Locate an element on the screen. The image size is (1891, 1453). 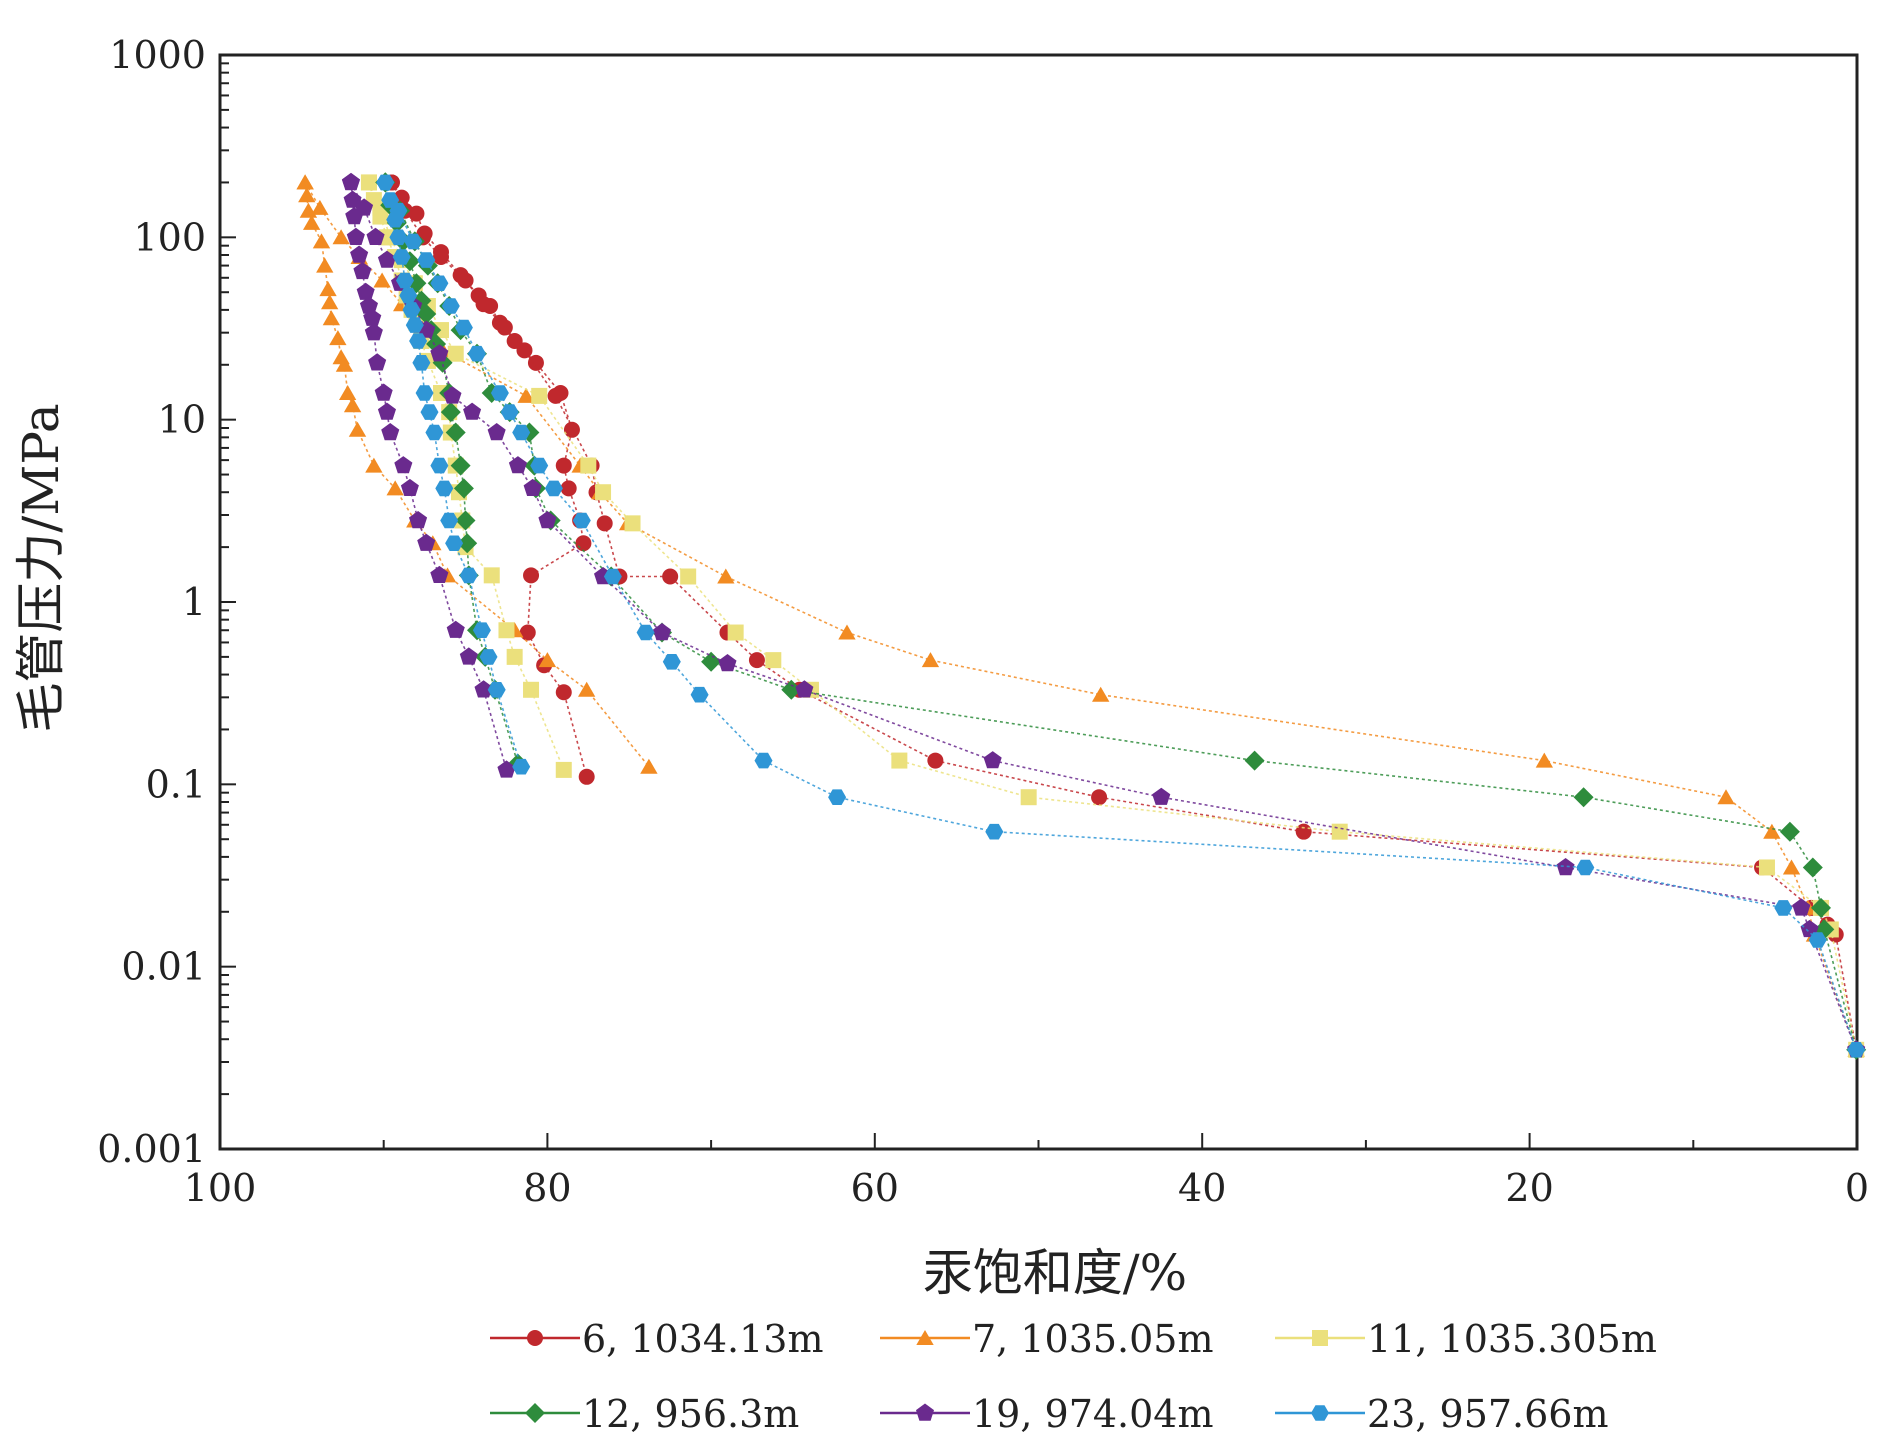
legend-item: 19, 974.04m is located at coordinates (1047, 1414).